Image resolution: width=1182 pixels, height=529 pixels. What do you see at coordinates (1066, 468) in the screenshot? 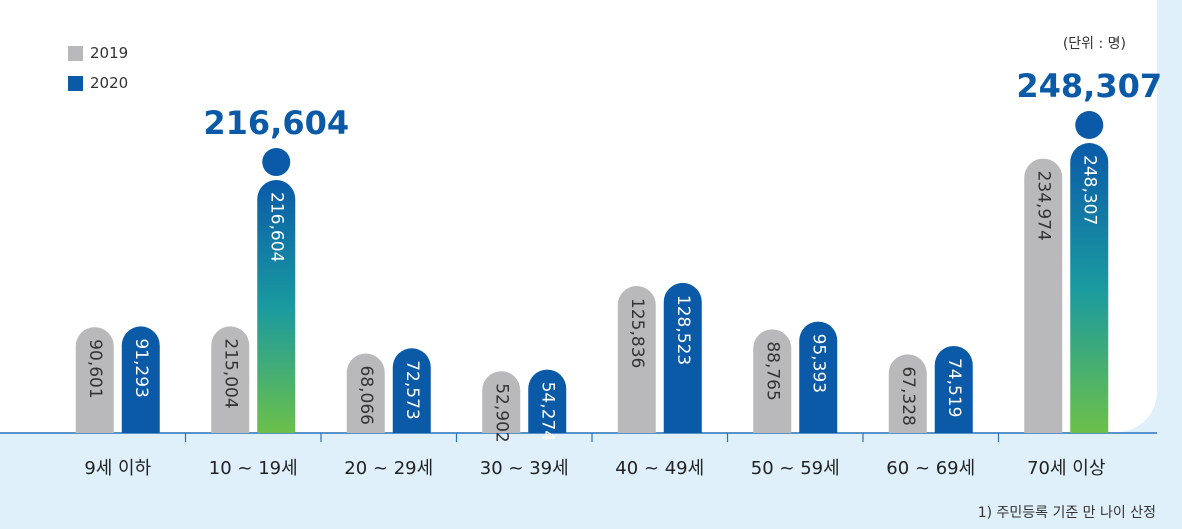
I see `x-tick-label: 70세 이상` at bounding box center [1066, 468].